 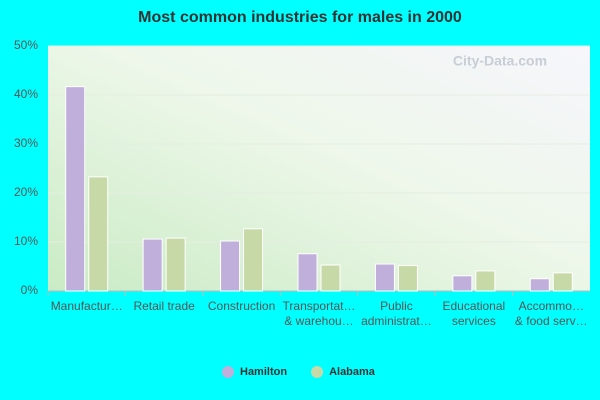 What do you see at coordinates (241, 306) in the screenshot?
I see `x-tick-label: Construction` at bounding box center [241, 306].